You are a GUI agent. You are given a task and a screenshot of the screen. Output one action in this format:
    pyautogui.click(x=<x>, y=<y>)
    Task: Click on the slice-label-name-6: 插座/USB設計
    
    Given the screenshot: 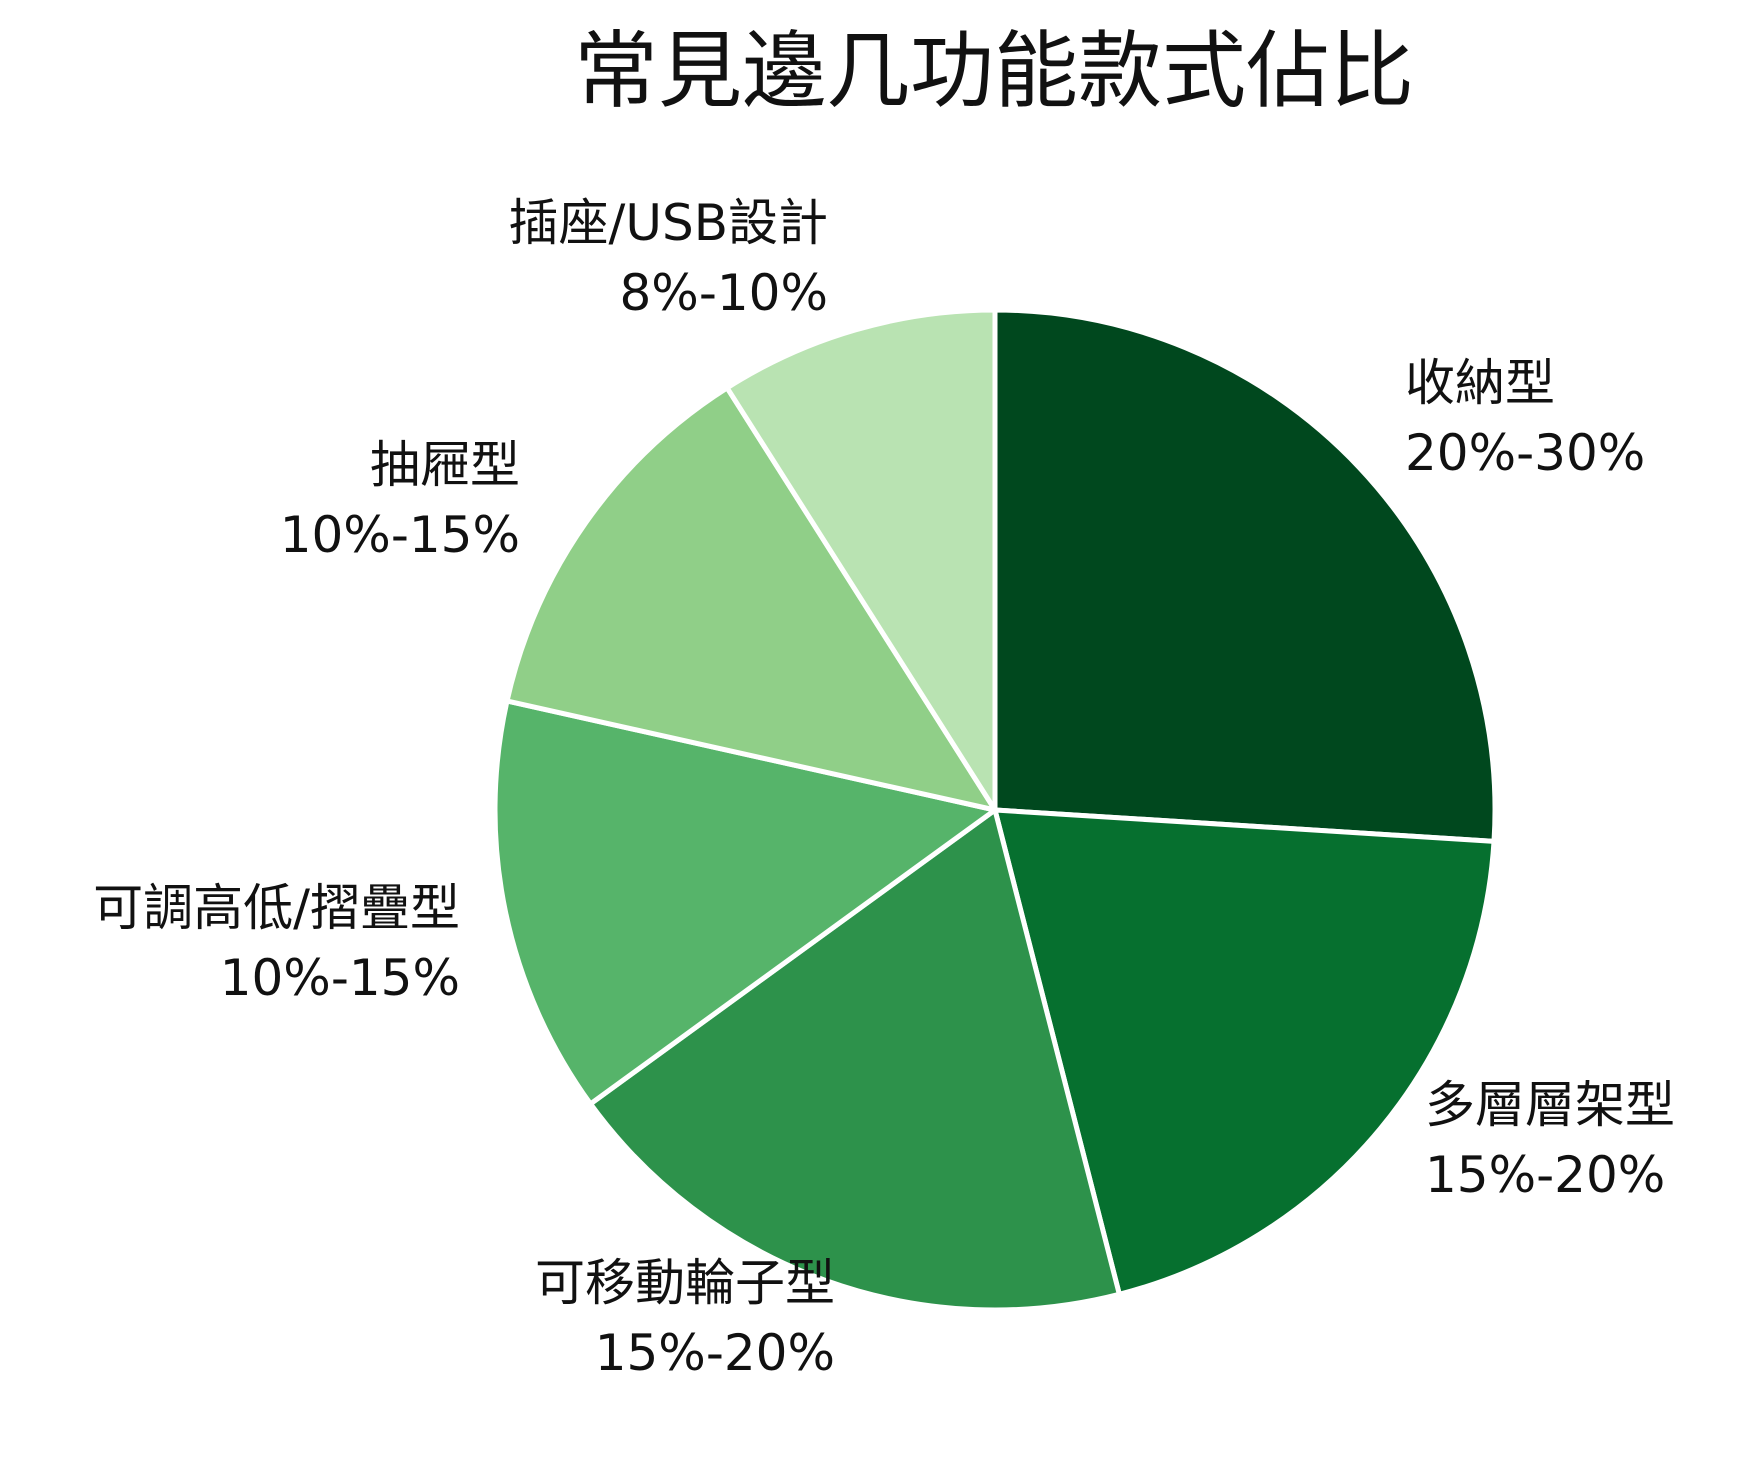 What is the action you would take?
    pyautogui.click(x=668, y=223)
    